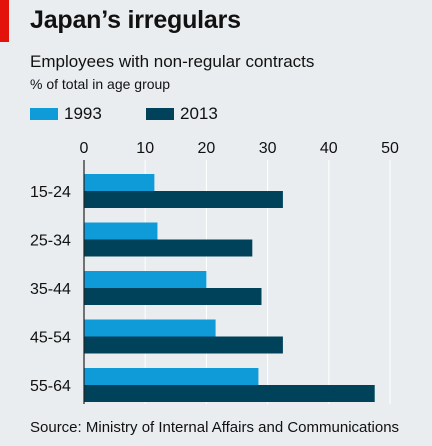  Describe the element at coordinates (329, 148) in the screenshot. I see `x-tick-label-40: 40` at that location.